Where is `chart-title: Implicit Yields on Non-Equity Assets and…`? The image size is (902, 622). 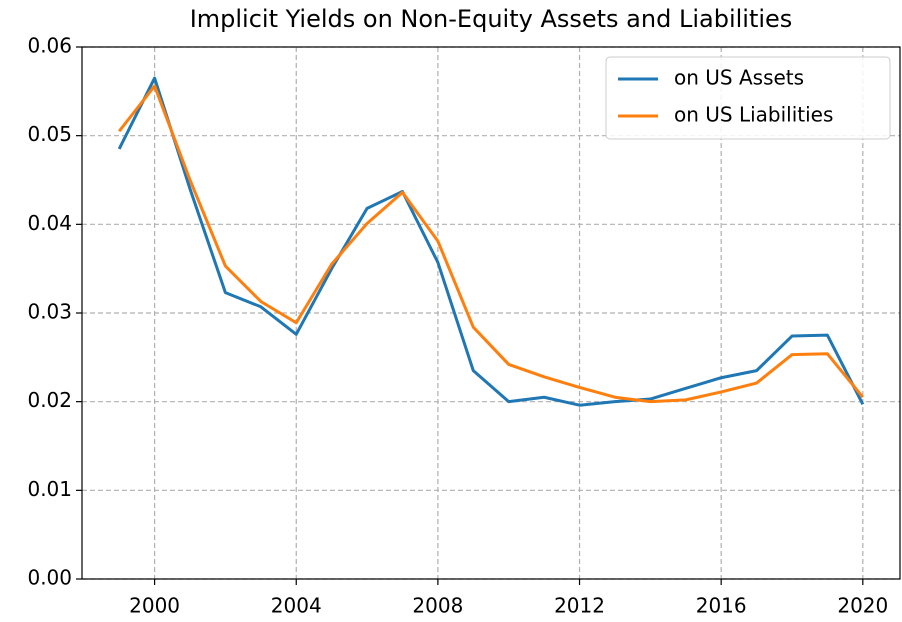
chart-title: Implicit Yields on Non-Equity Assets and… is located at coordinates (491, 19).